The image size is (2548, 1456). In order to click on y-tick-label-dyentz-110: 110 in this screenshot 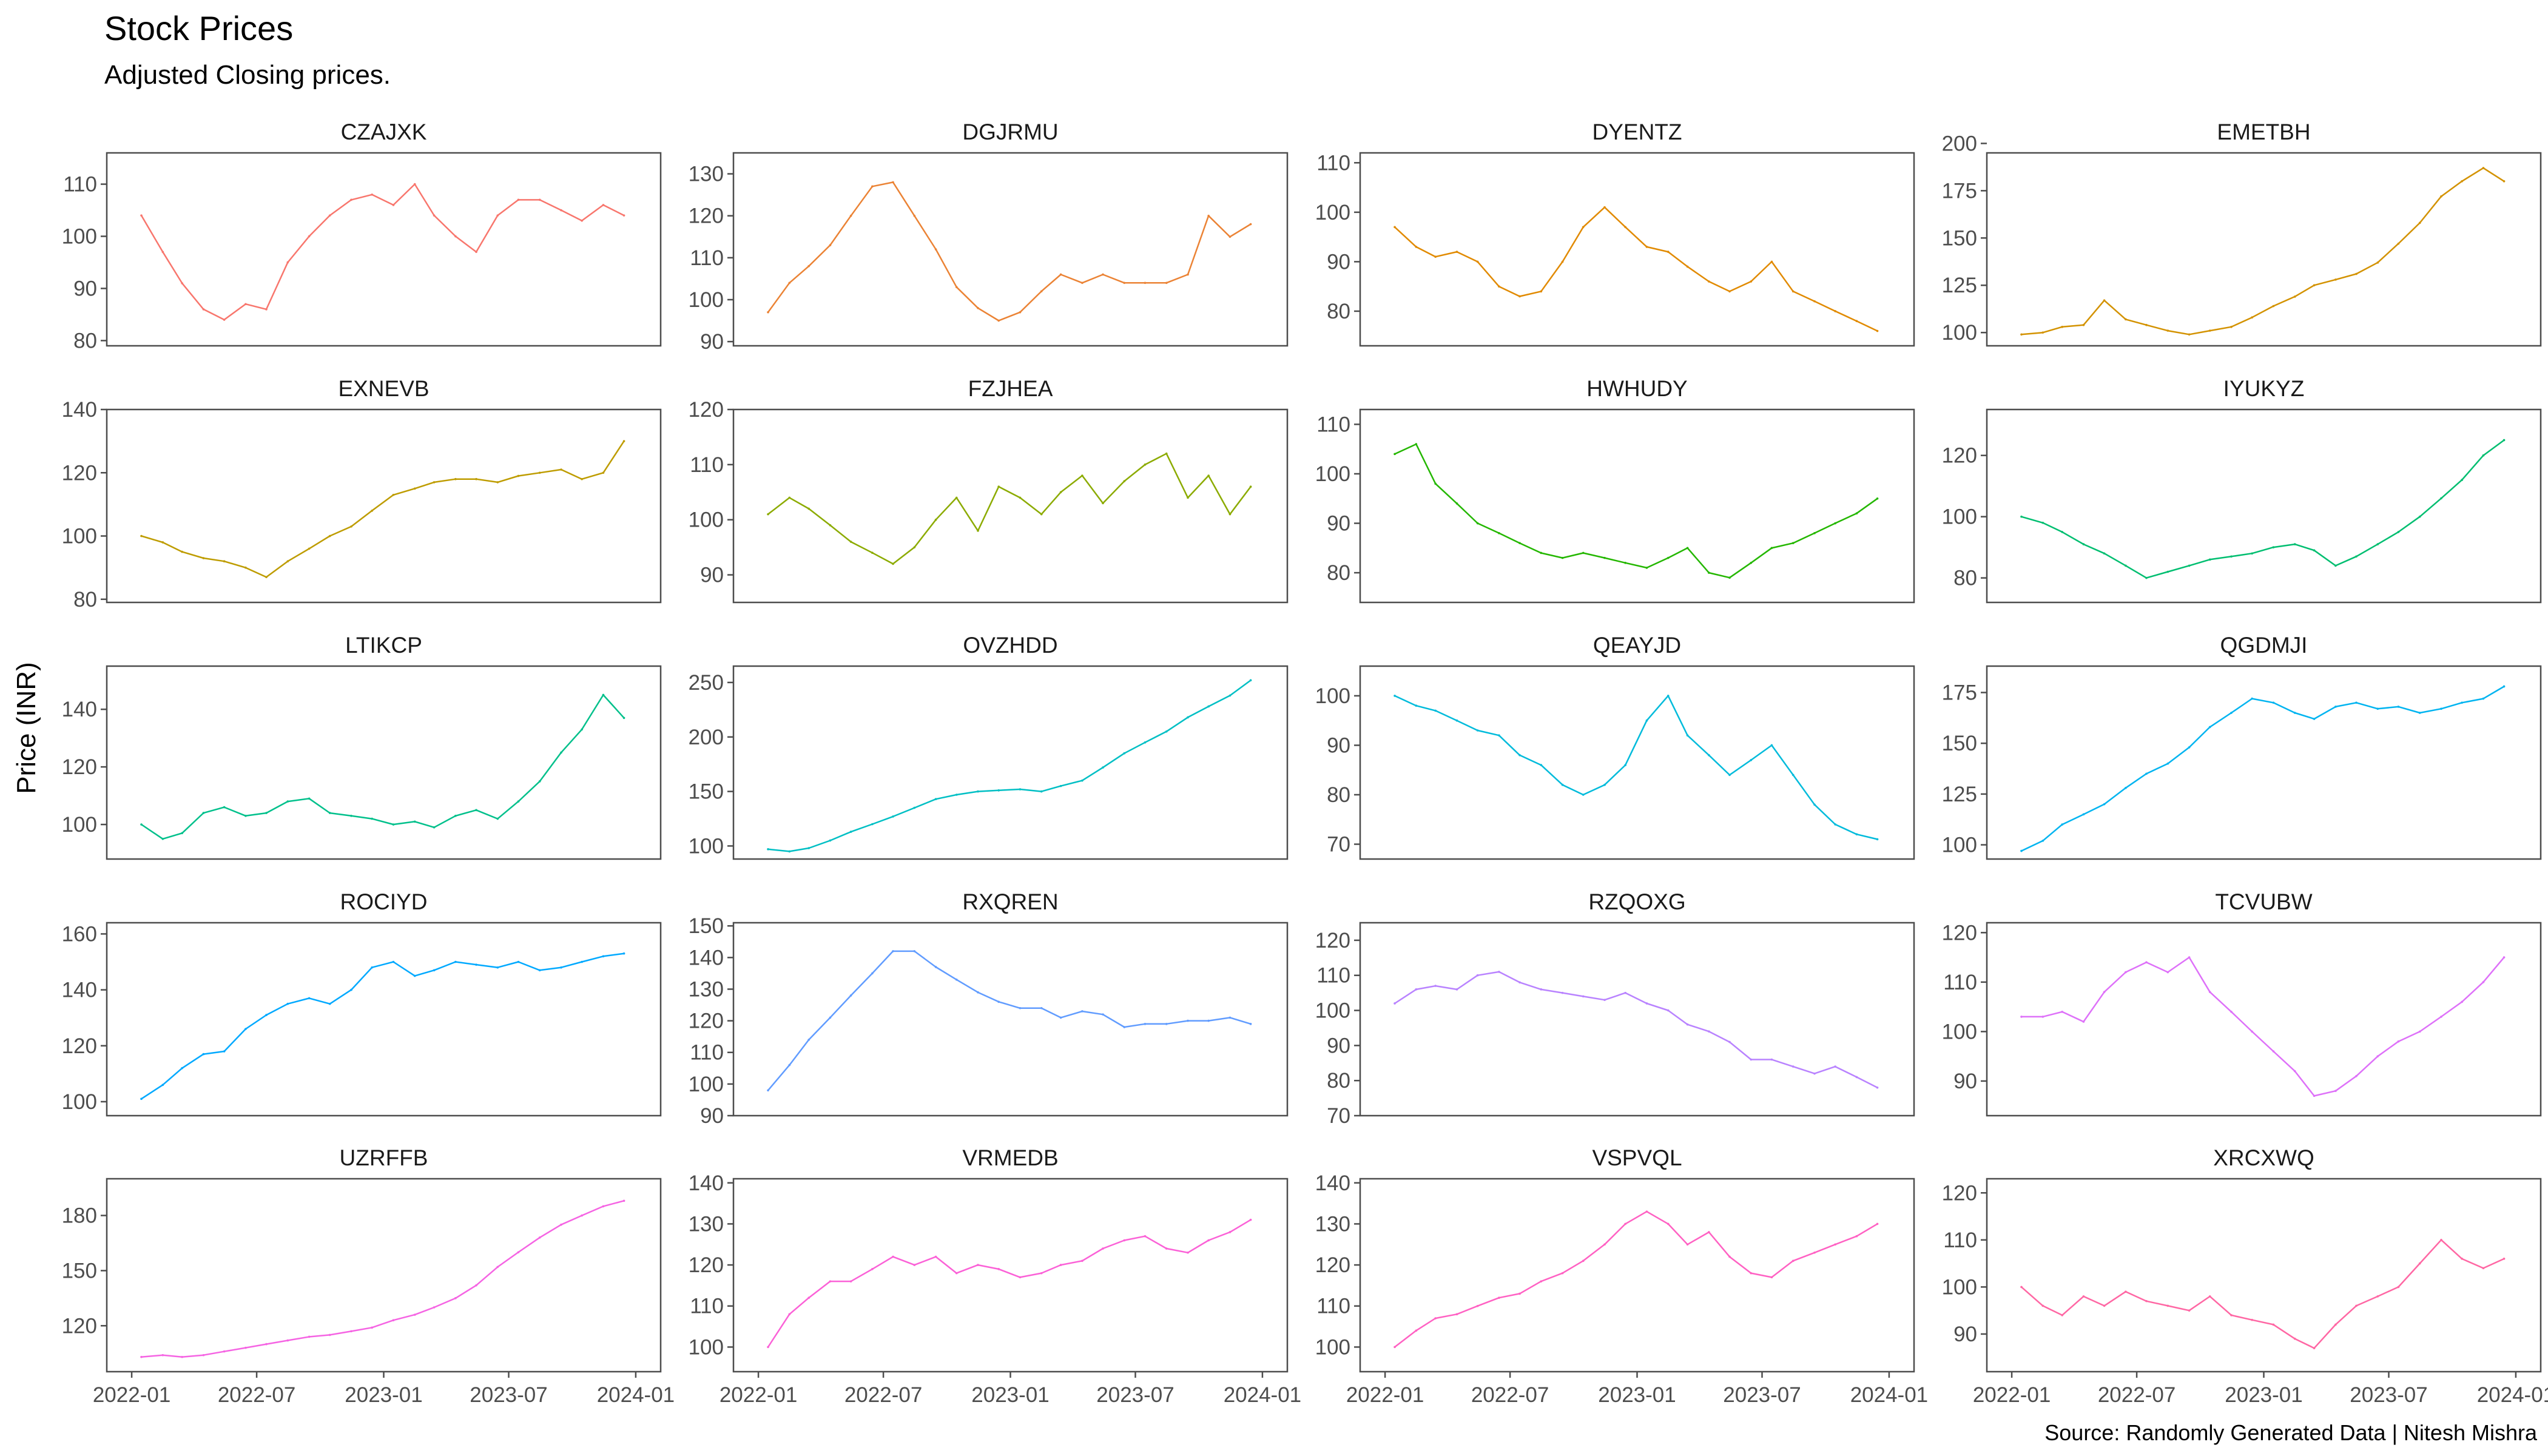, I will do `click(1333, 163)`.